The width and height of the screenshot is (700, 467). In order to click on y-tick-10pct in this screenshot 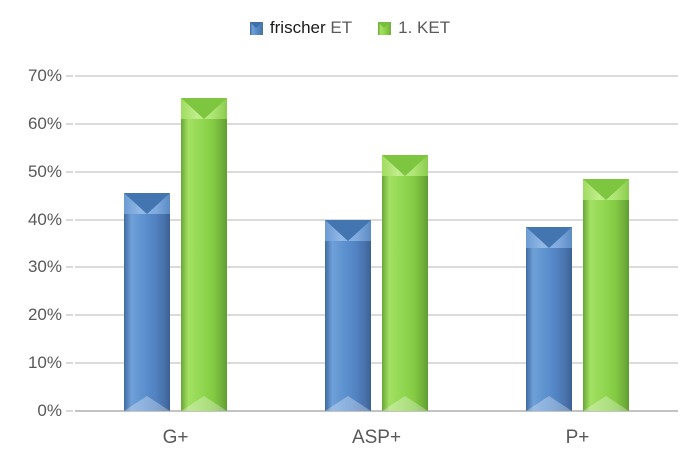, I will do `click(69, 363)`.